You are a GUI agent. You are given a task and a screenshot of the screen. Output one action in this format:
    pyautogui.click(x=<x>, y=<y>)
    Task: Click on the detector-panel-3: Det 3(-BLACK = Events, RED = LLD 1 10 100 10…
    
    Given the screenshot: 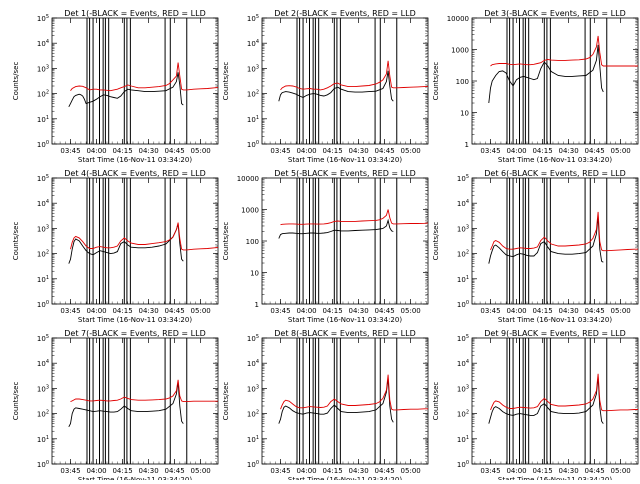 What is the action you would take?
    pyautogui.click(x=535, y=86)
    